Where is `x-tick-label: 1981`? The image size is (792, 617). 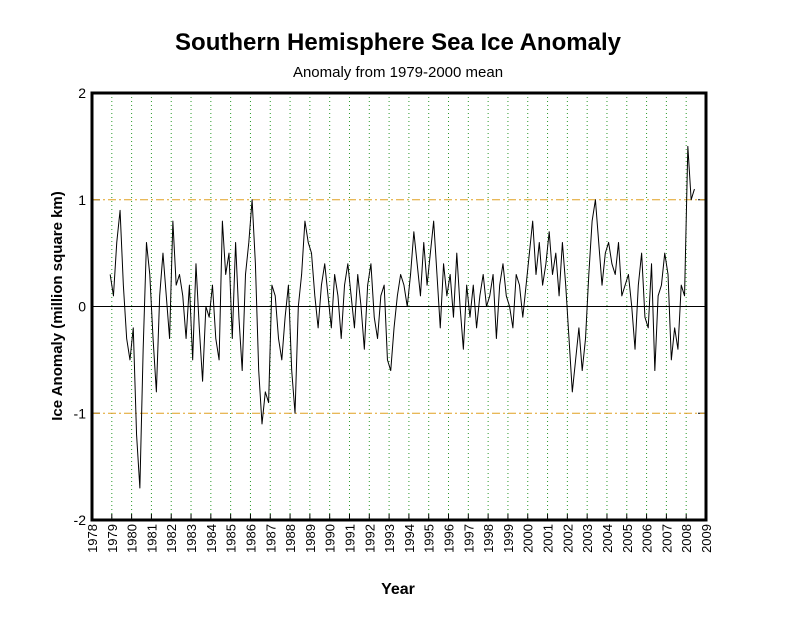 x-tick-label: 1981 is located at coordinates (151, 538).